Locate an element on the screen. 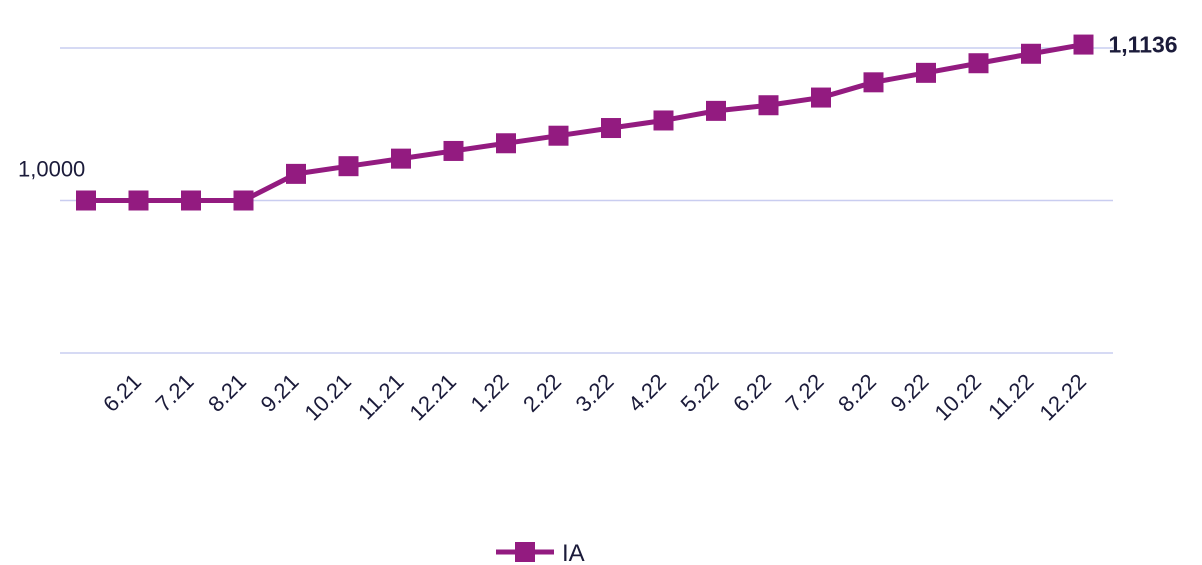 This screenshot has height=565, width=1202. x-tick-label: 6.21 is located at coordinates (122, 393).